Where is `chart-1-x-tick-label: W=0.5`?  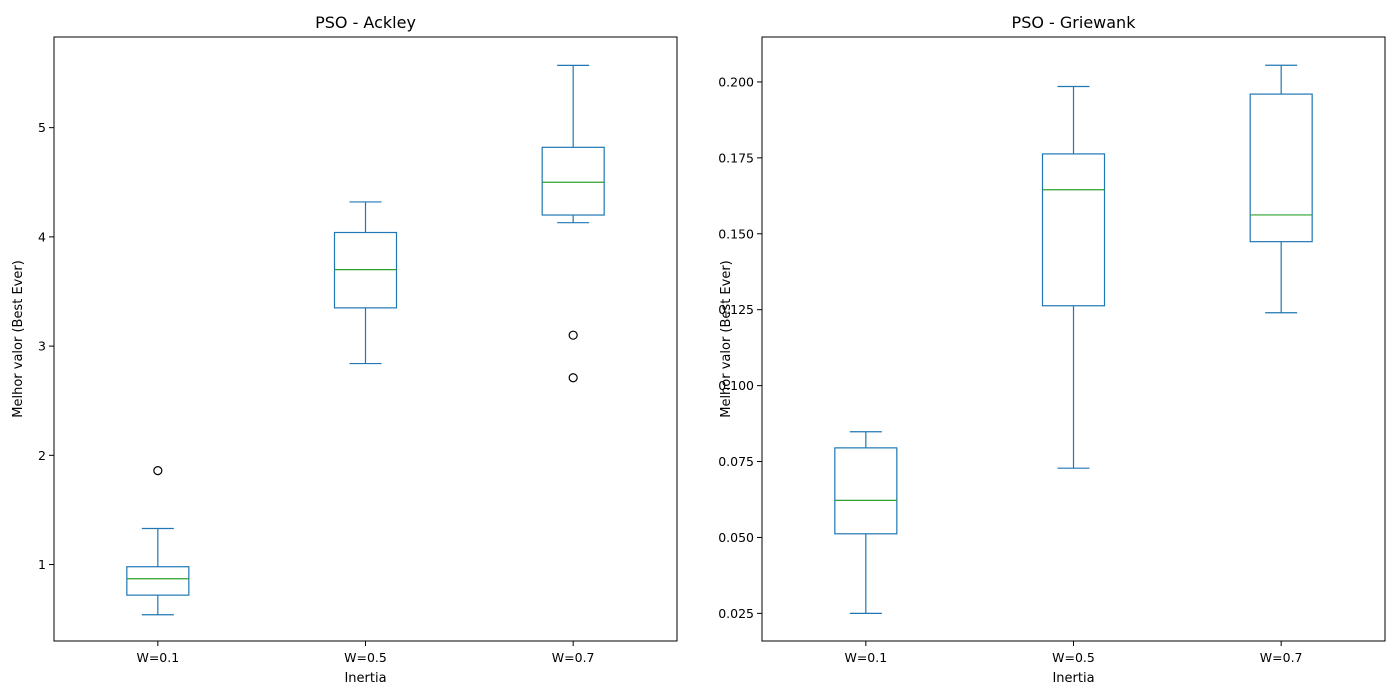 chart-1-x-tick-label: W=0.5 is located at coordinates (365, 657).